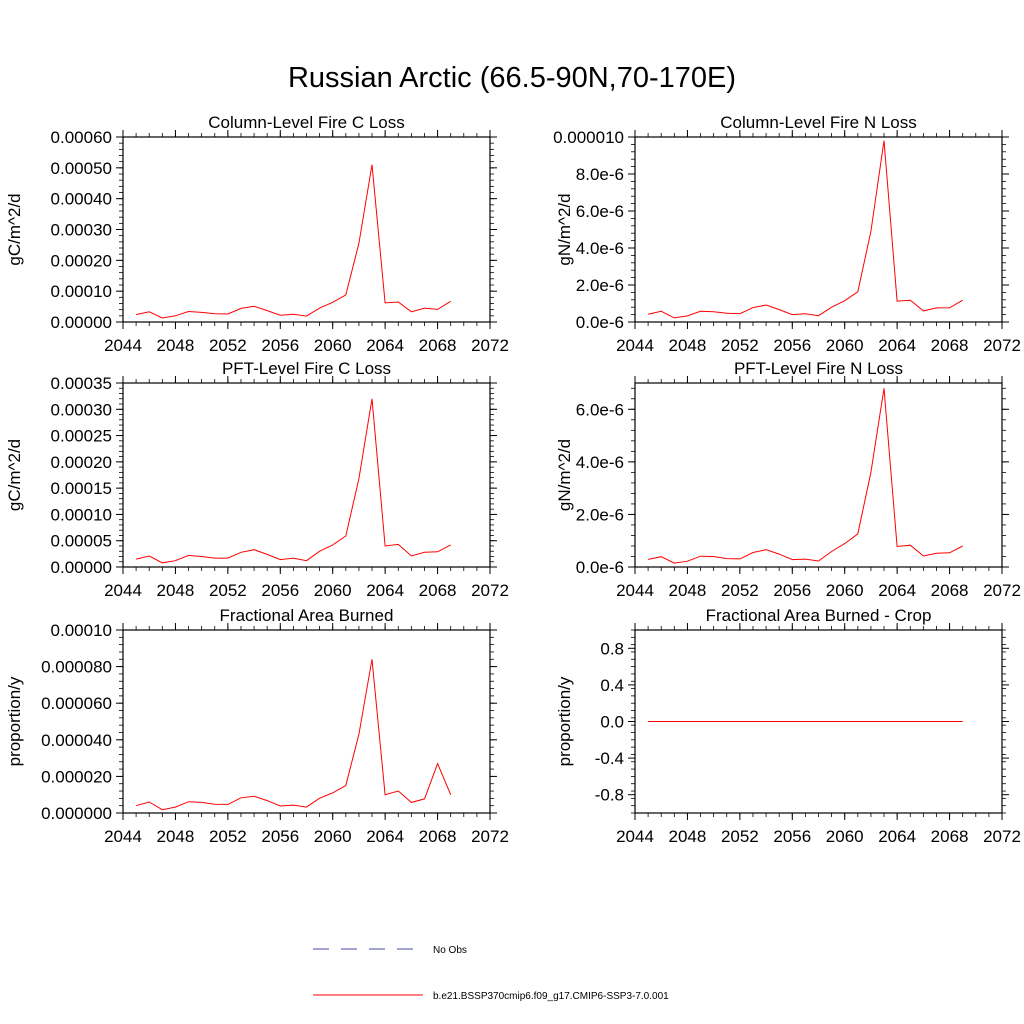  I want to click on panel-2-xtick-label: 2048, so click(688, 345).